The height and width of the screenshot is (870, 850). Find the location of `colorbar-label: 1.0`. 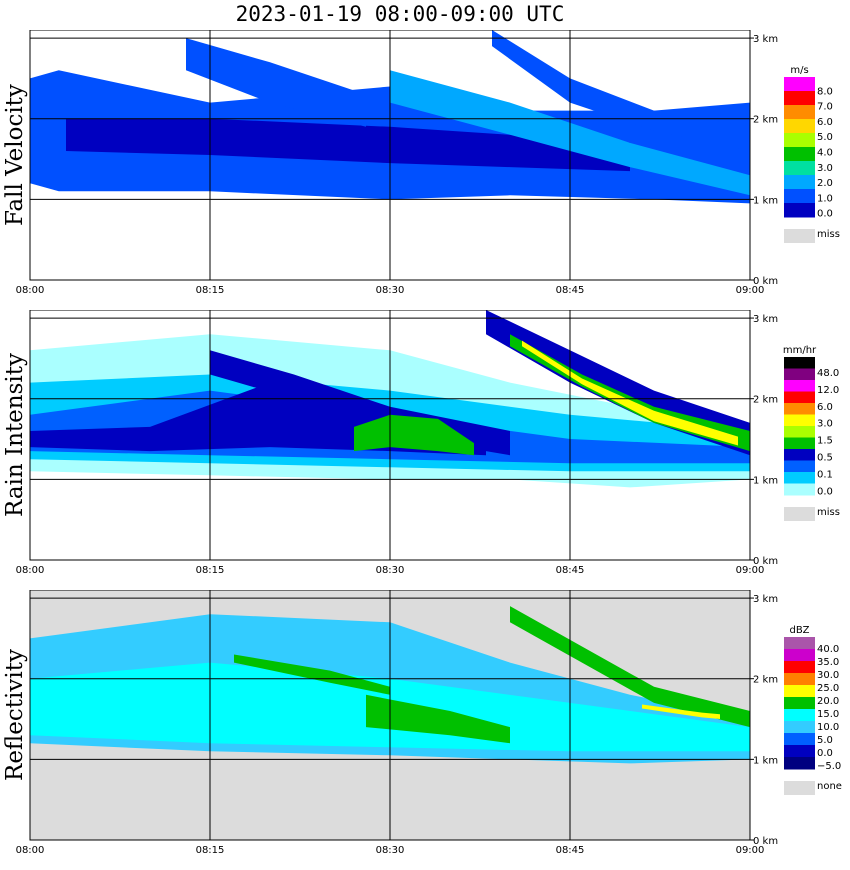

colorbar-label: 1.0 is located at coordinates (825, 198).